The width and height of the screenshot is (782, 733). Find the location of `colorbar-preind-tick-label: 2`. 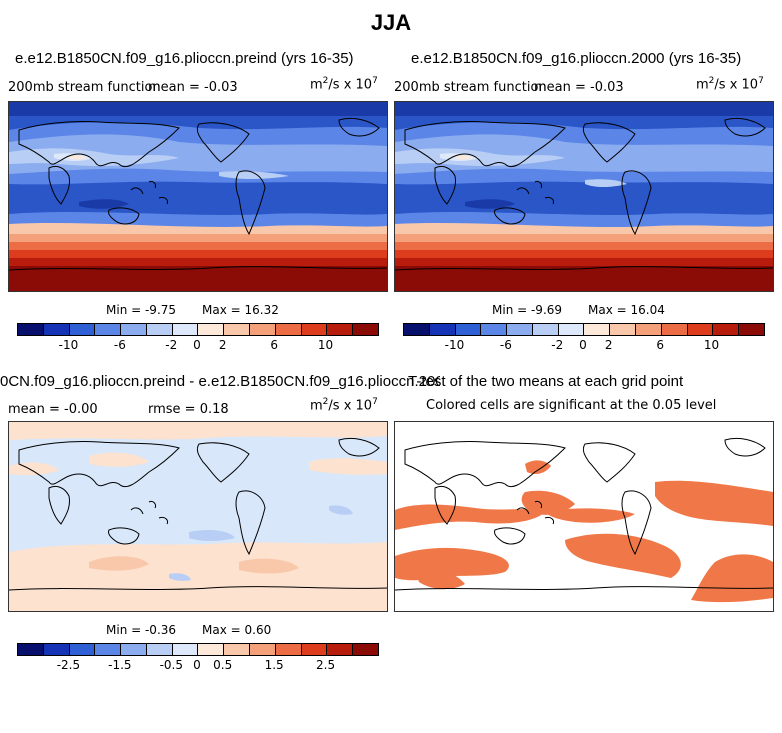

colorbar-preind-tick-label: 2 is located at coordinates (222, 345).